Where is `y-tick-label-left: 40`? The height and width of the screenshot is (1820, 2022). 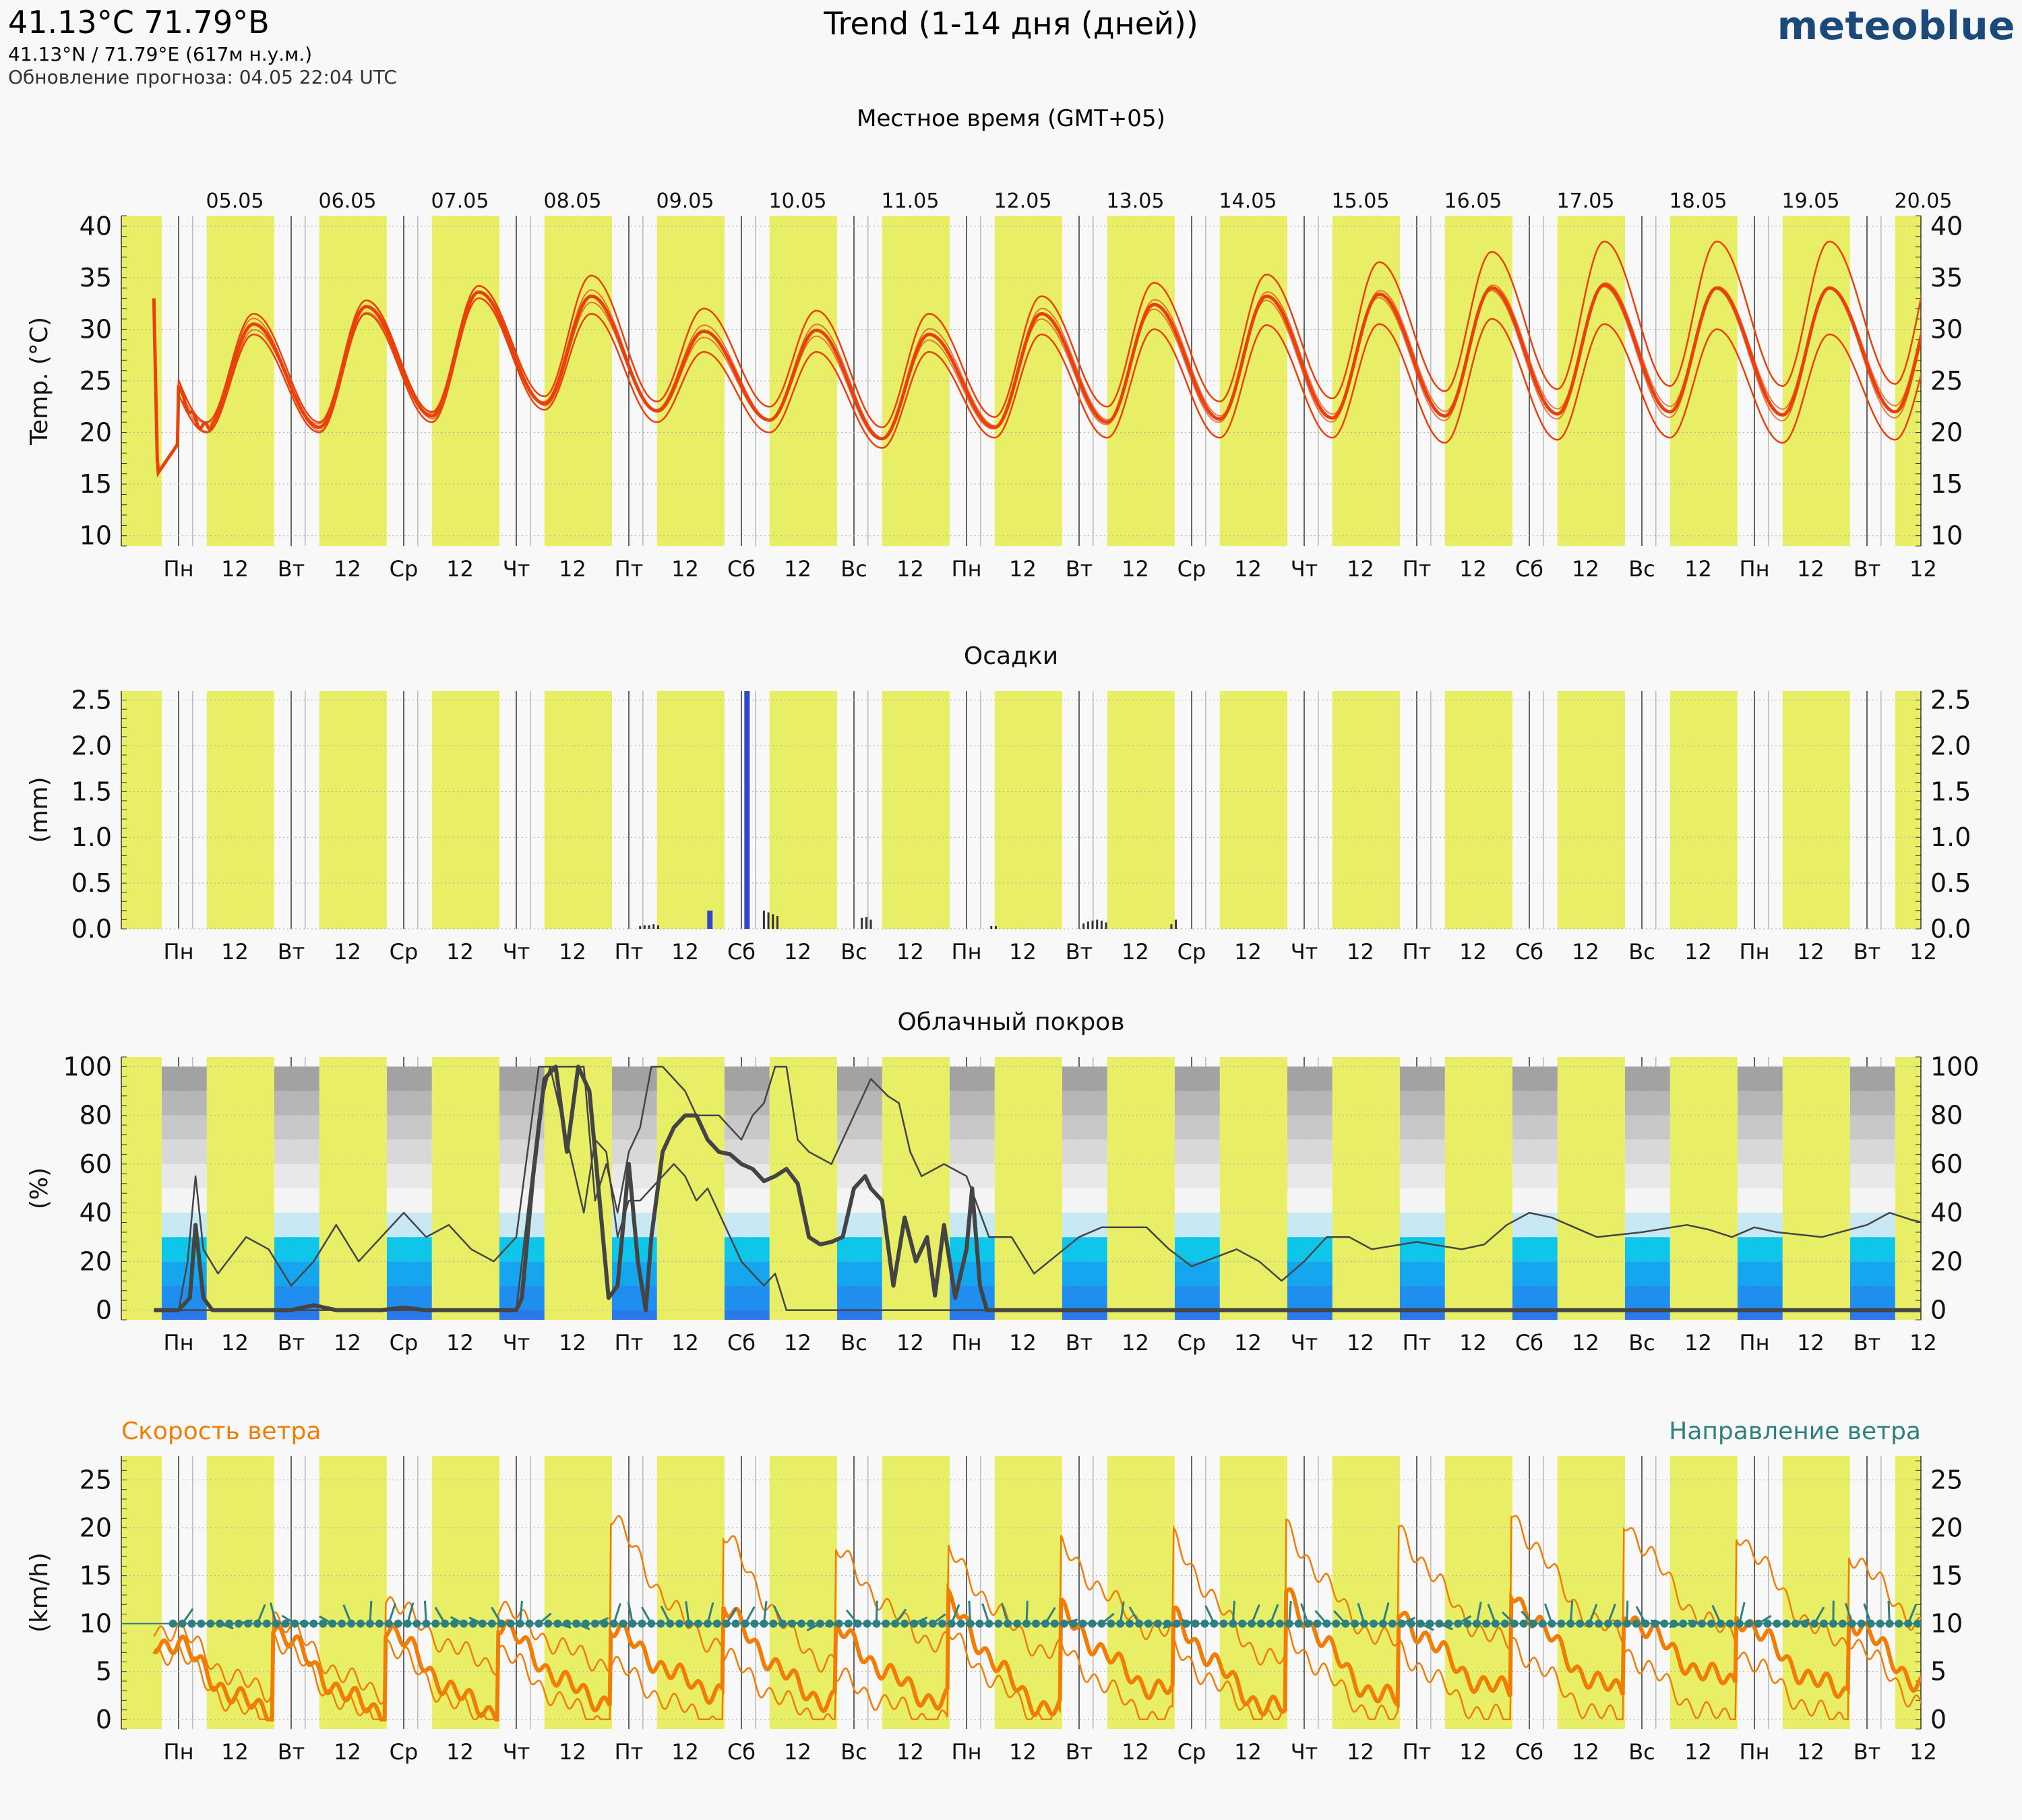
y-tick-label-left: 40 is located at coordinates (96, 226).